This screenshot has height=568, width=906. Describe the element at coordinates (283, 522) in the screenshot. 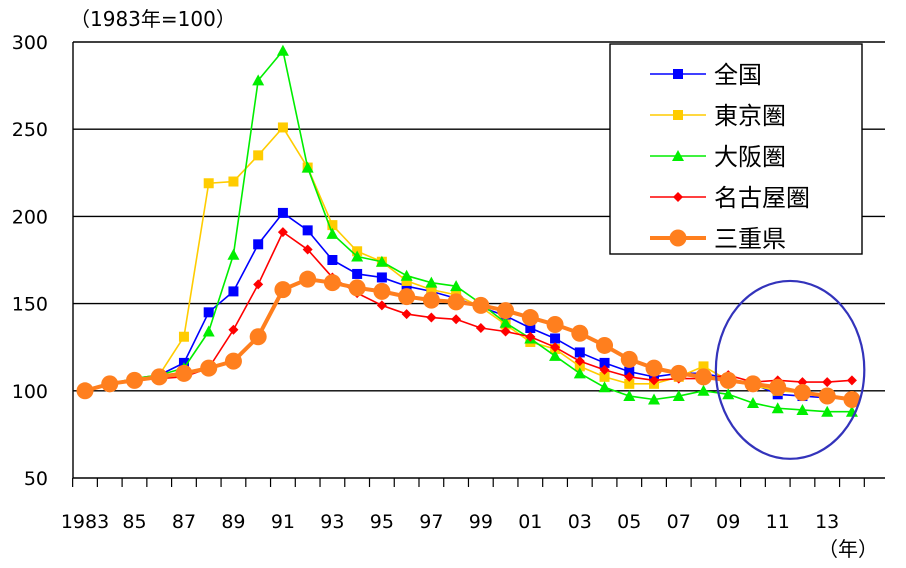

I see `x-tick-label: 91` at that location.